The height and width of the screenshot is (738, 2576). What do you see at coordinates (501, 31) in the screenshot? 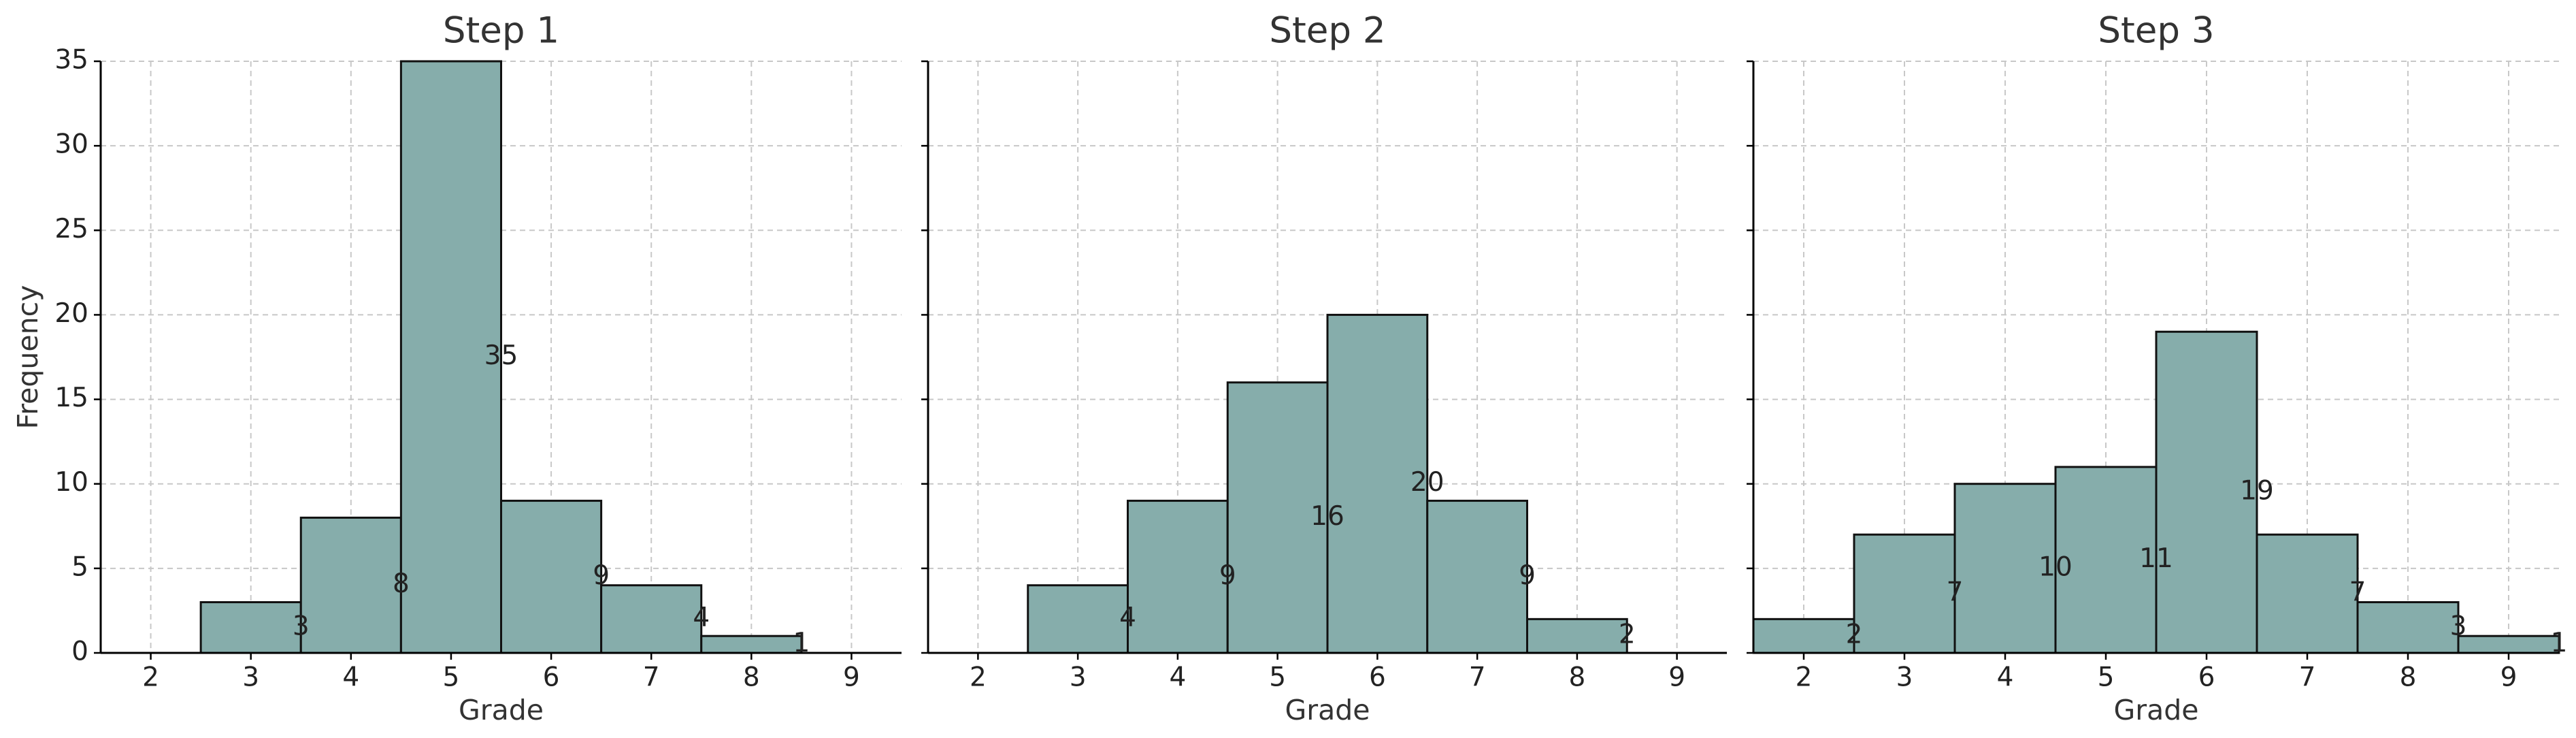
I see `panel-title: Step 1` at bounding box center [501, 31].